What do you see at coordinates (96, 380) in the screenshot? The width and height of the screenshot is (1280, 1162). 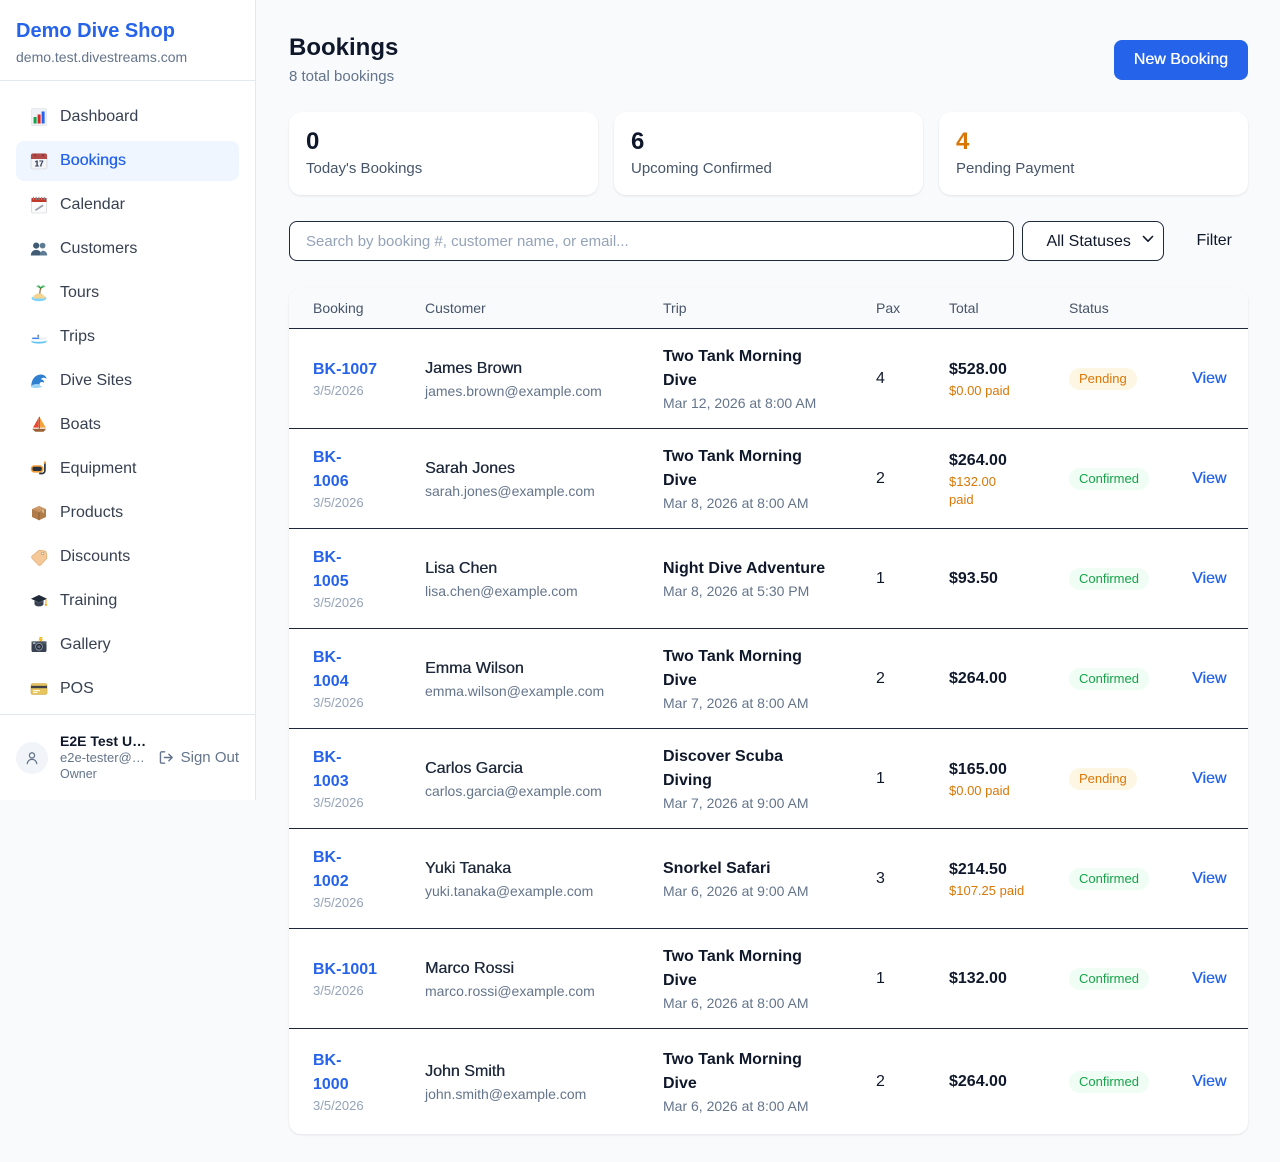 I see `sidebar-item-label: Dive Sites` at bounding box center [96, 380].